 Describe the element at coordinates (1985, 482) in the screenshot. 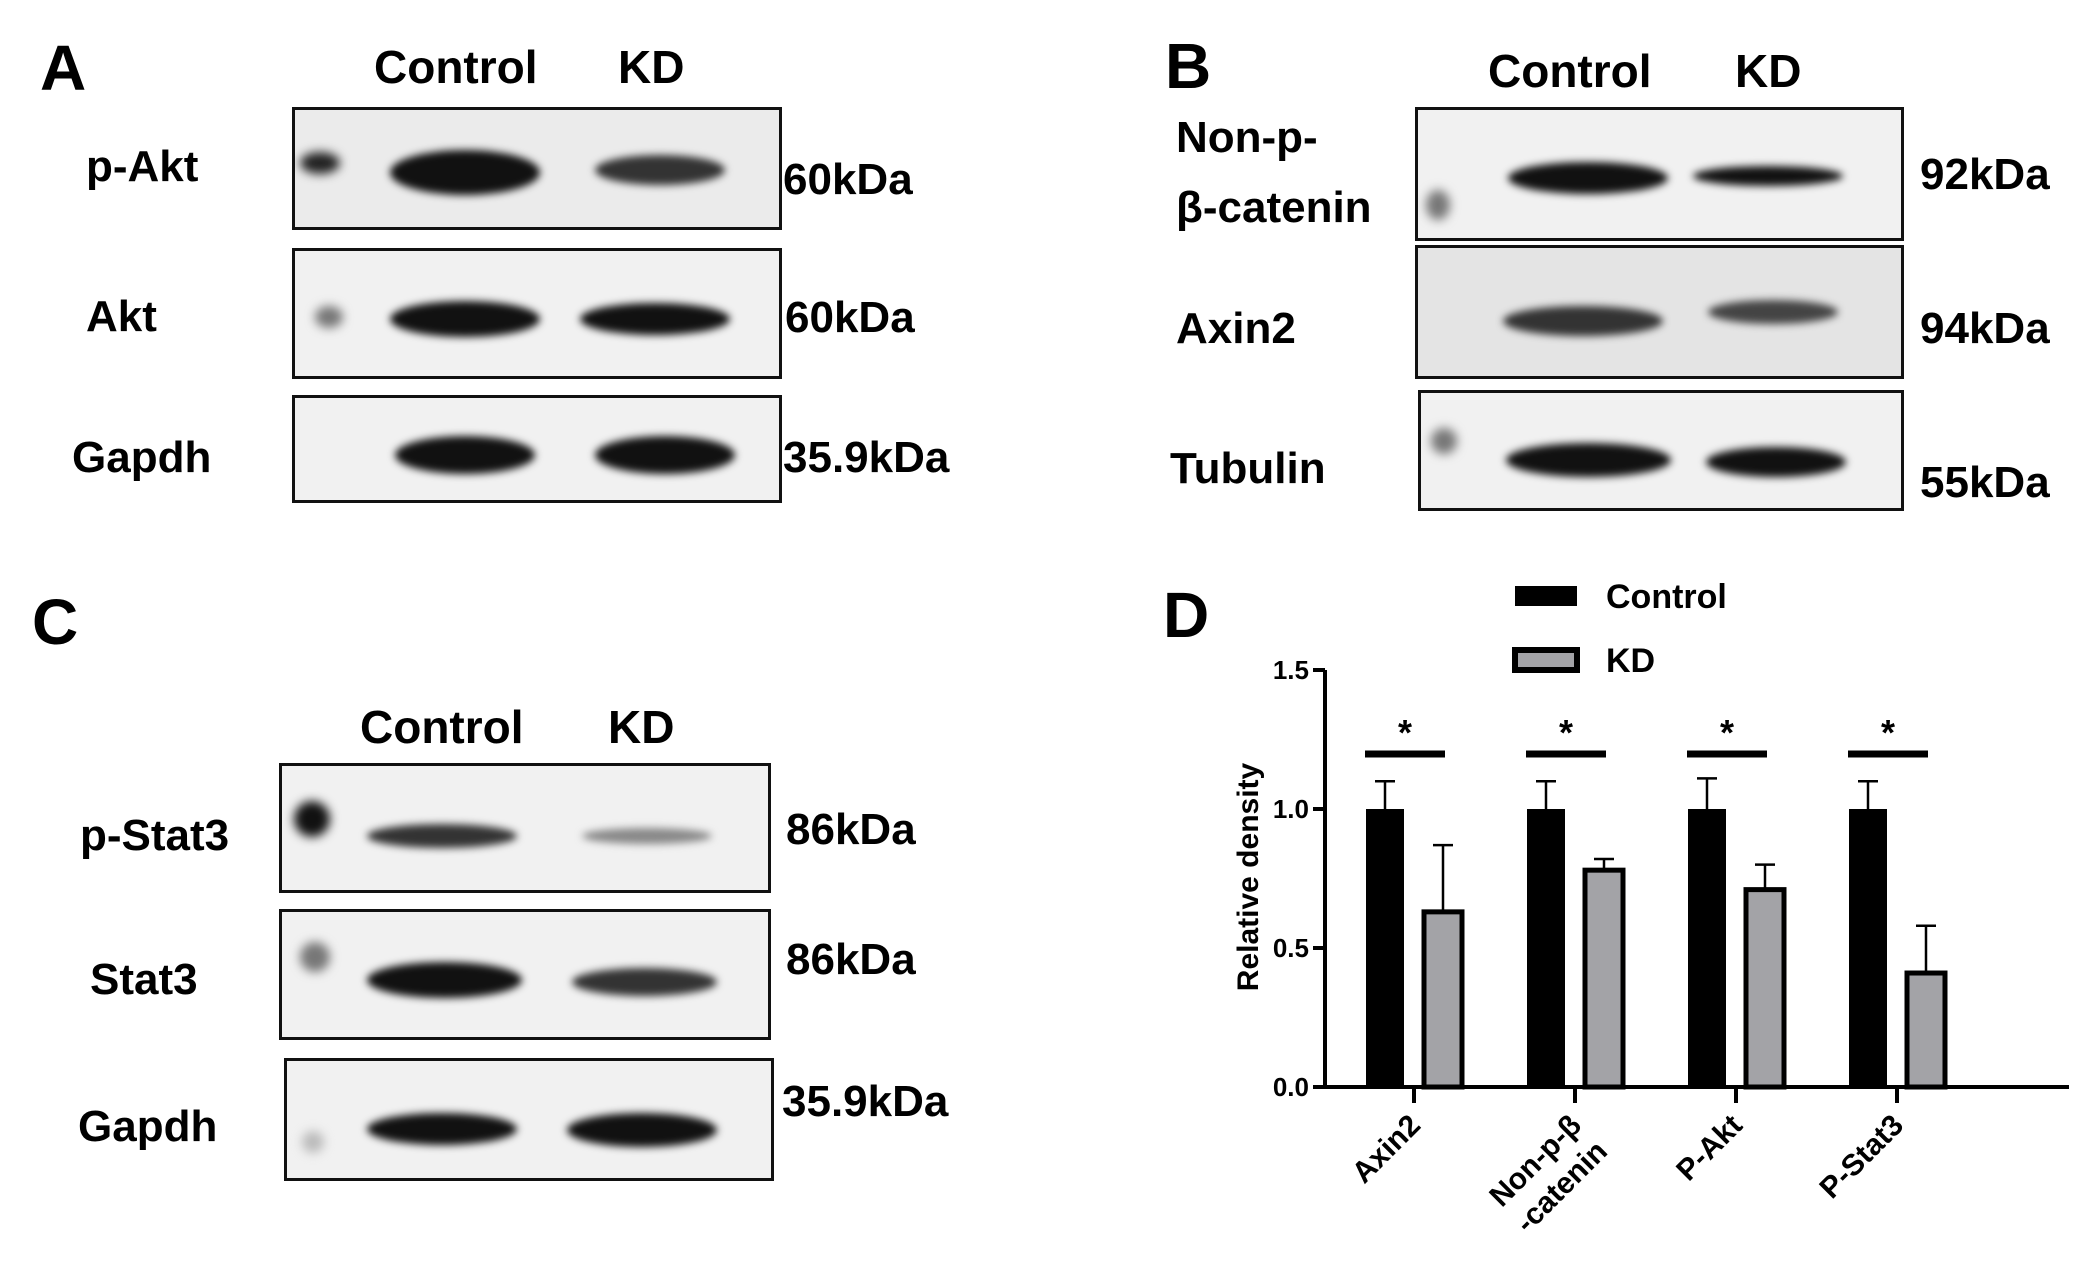

I see `size-tubulin: 55kDa` at that location.